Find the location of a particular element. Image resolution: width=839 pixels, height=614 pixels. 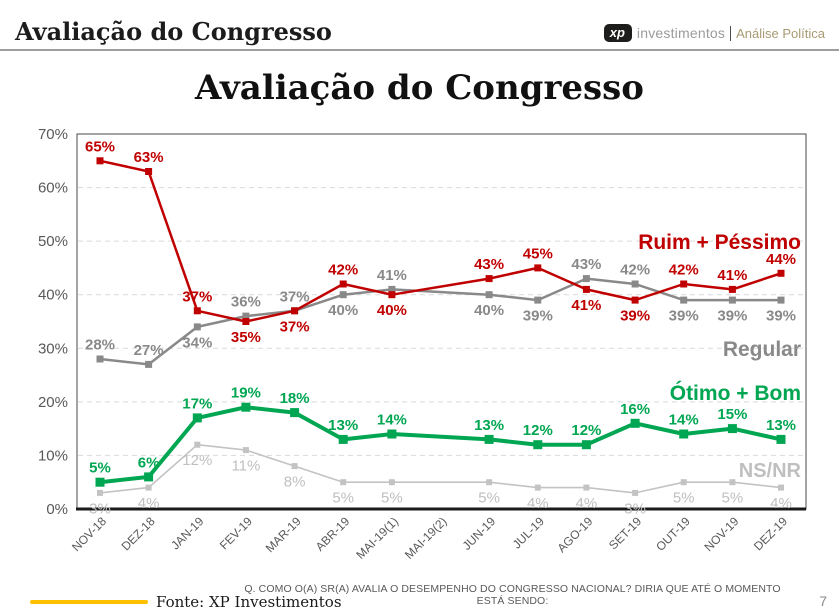

xp-logo: xp investimentos Análise Política is located at coordinates (714, 34).